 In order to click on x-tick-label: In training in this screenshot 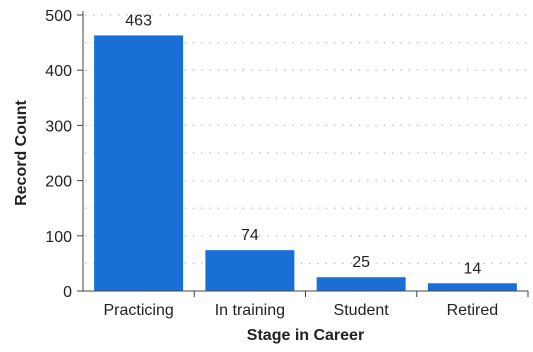, I will do `click(250, 310)`.